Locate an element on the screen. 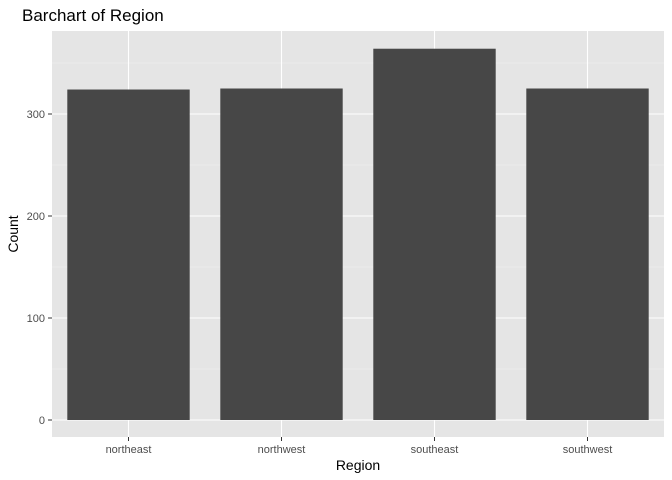 This screenshot has height=480, width=672. x-axis: northeast northwest southeast southwest is located at coordinates (359, 446).